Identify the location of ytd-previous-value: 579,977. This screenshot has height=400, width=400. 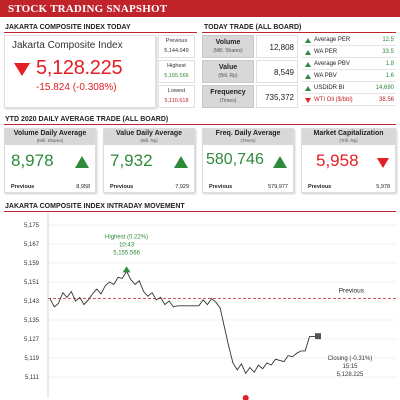
(278, 187).